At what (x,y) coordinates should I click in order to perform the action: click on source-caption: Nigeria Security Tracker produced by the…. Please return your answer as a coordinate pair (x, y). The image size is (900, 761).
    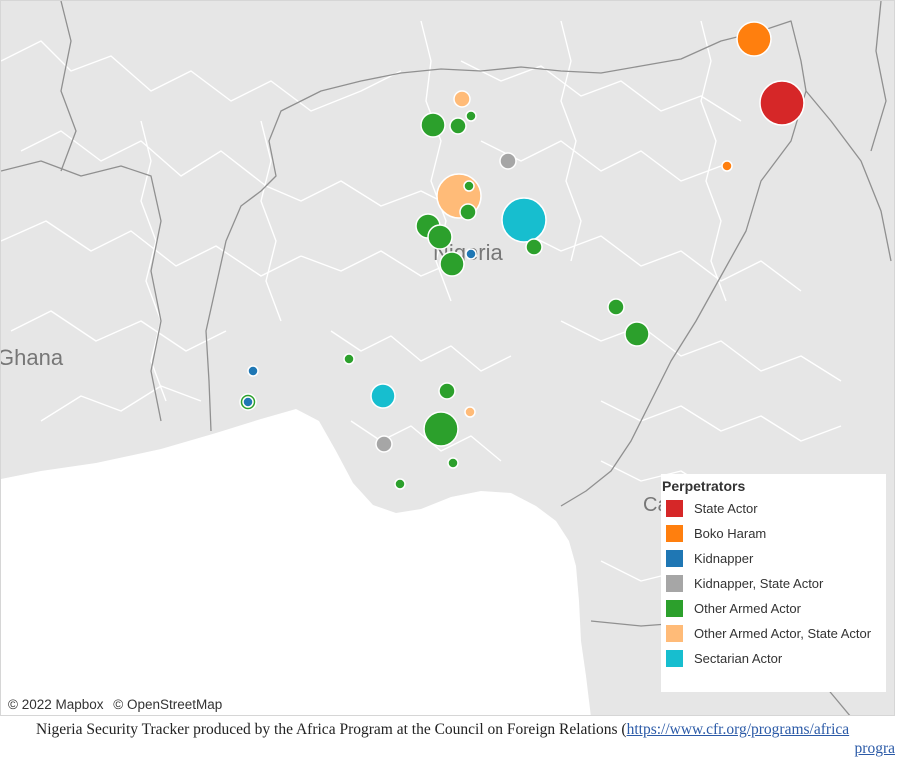
    Looking at the image, I should click on (442, 730).